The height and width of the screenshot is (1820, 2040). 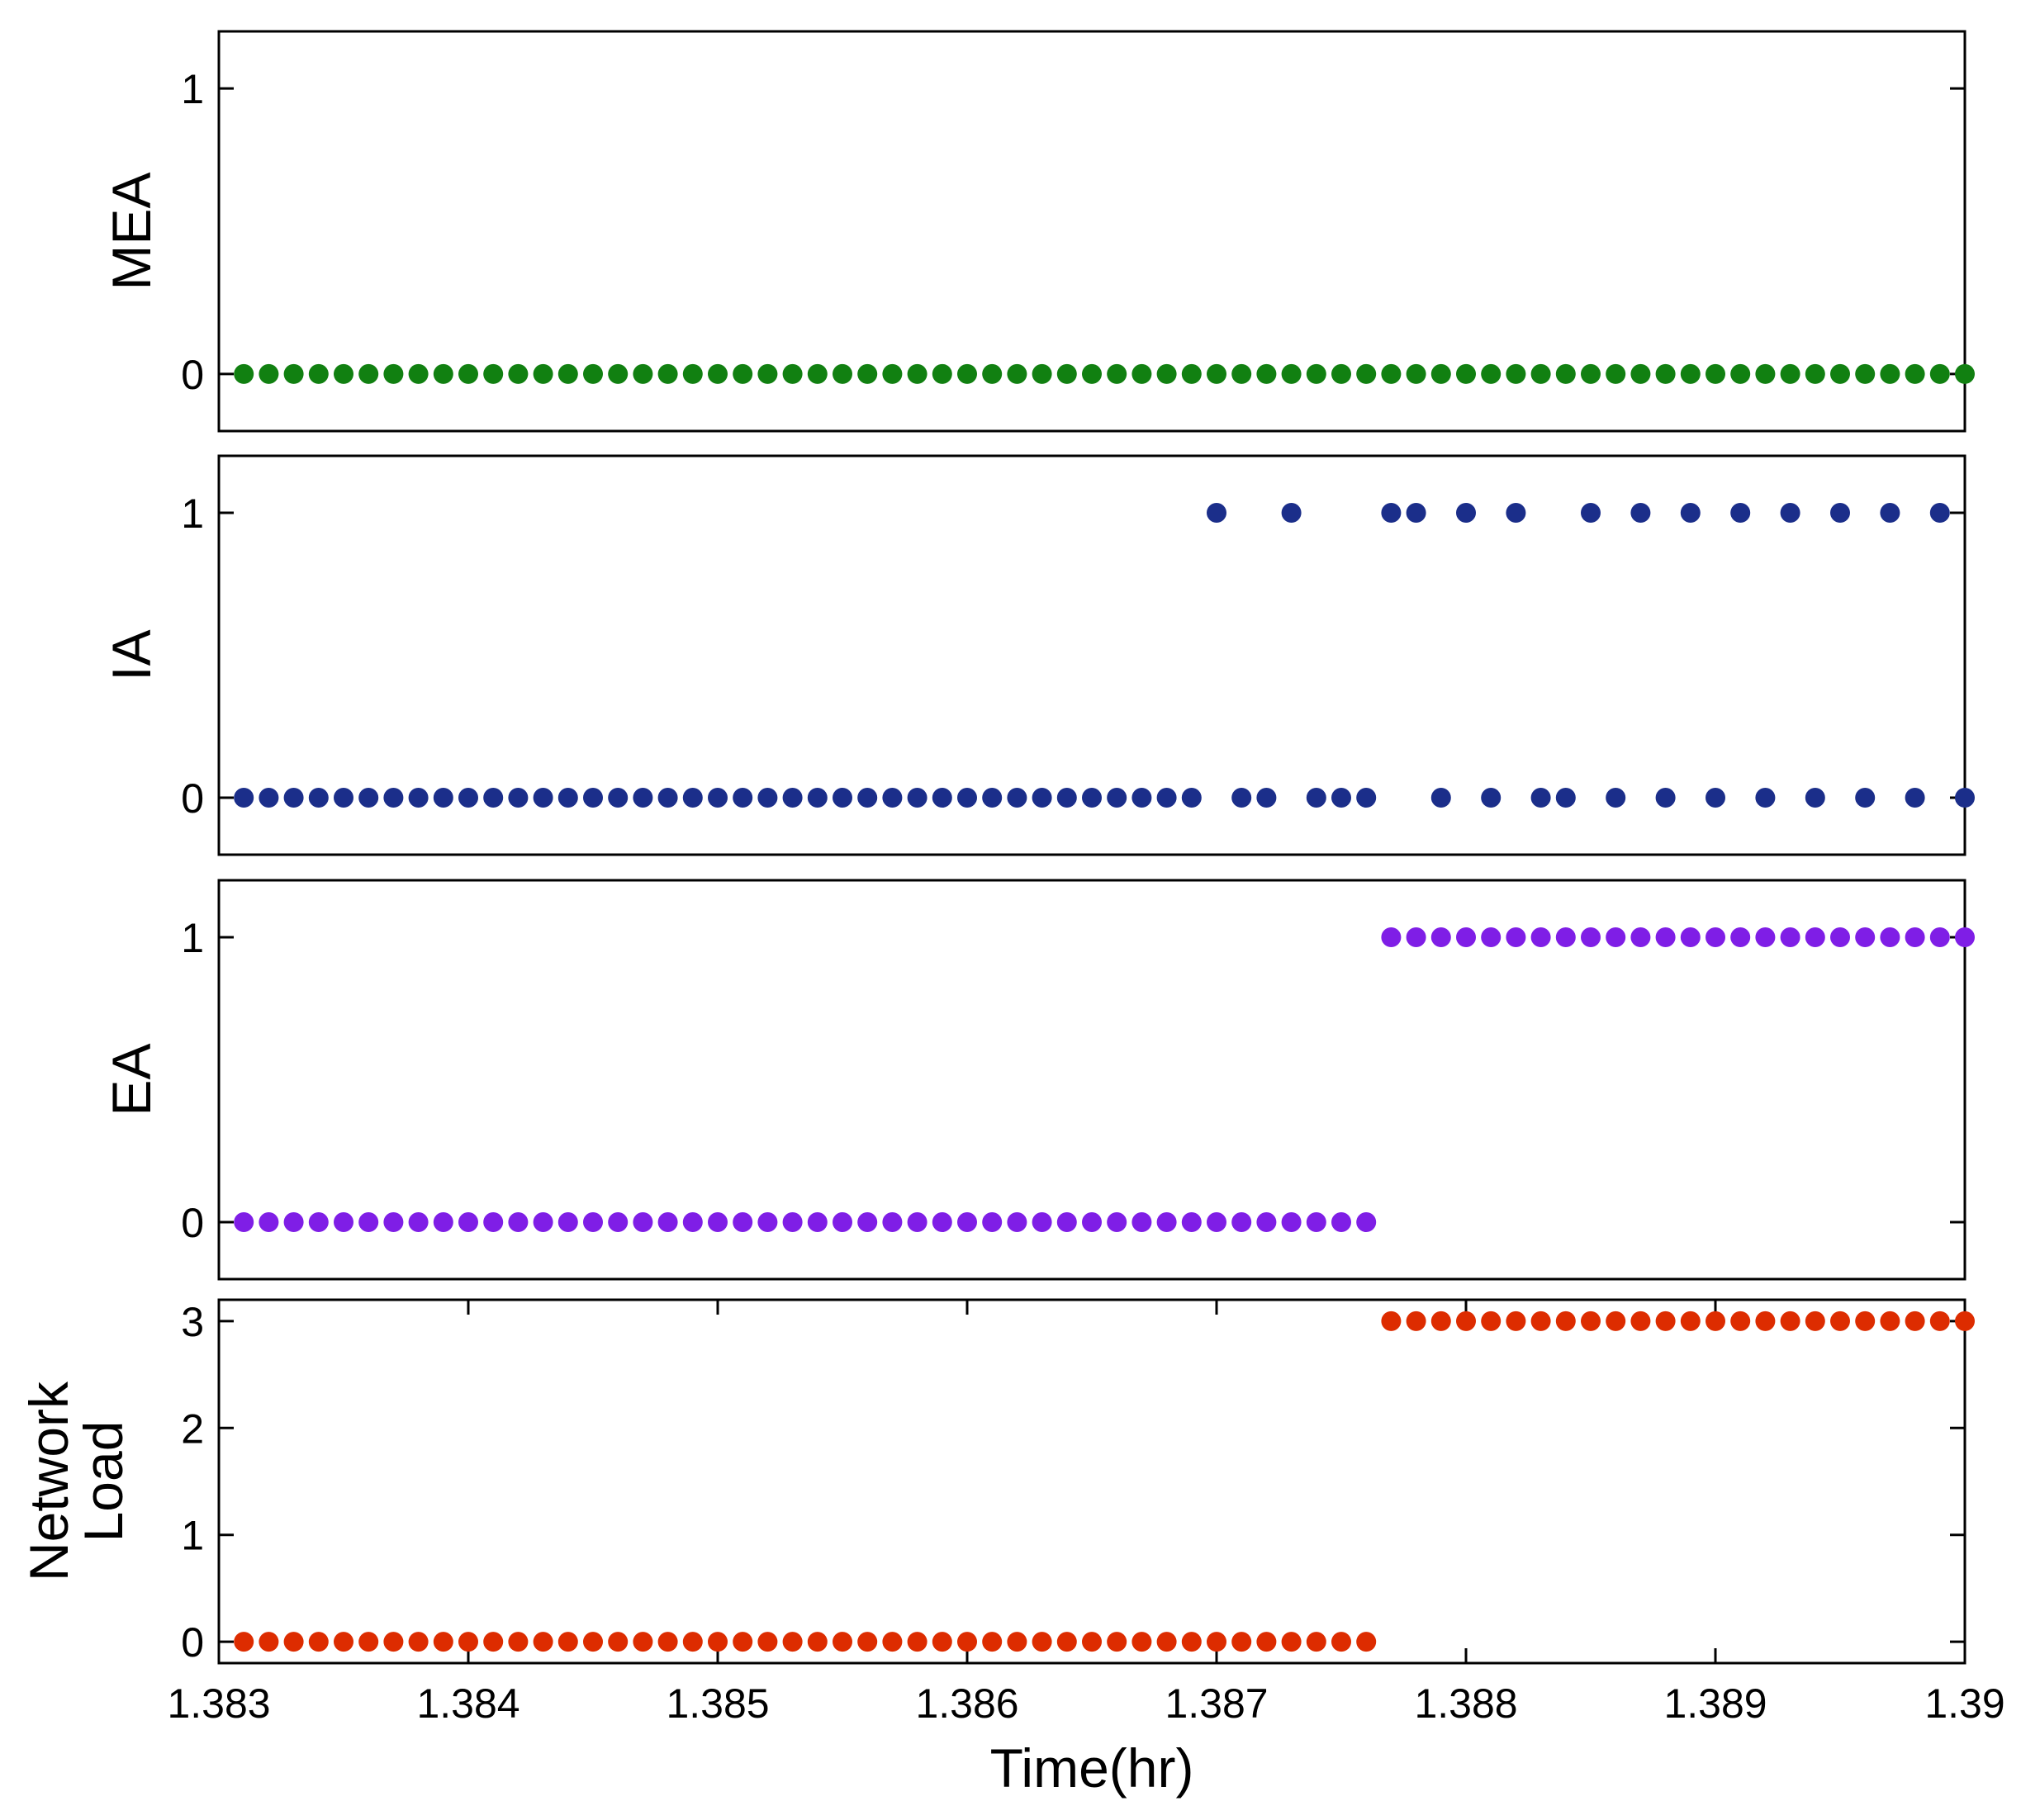 I want to click on y-tick-label: 0, so click(x=192, y=375).